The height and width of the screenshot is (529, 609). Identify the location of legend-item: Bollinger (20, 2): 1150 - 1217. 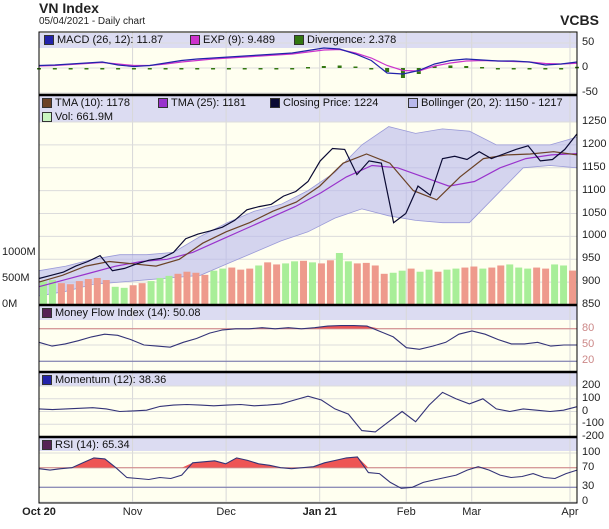
(485, 103).